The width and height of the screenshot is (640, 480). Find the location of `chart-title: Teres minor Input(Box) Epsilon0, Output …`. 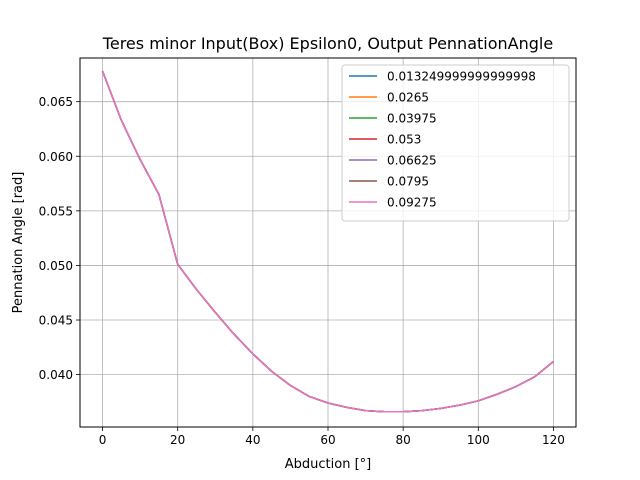

chart-title: Teres minor Input(Box) Epsilon0, Output … is located at coordinates (327, 43).